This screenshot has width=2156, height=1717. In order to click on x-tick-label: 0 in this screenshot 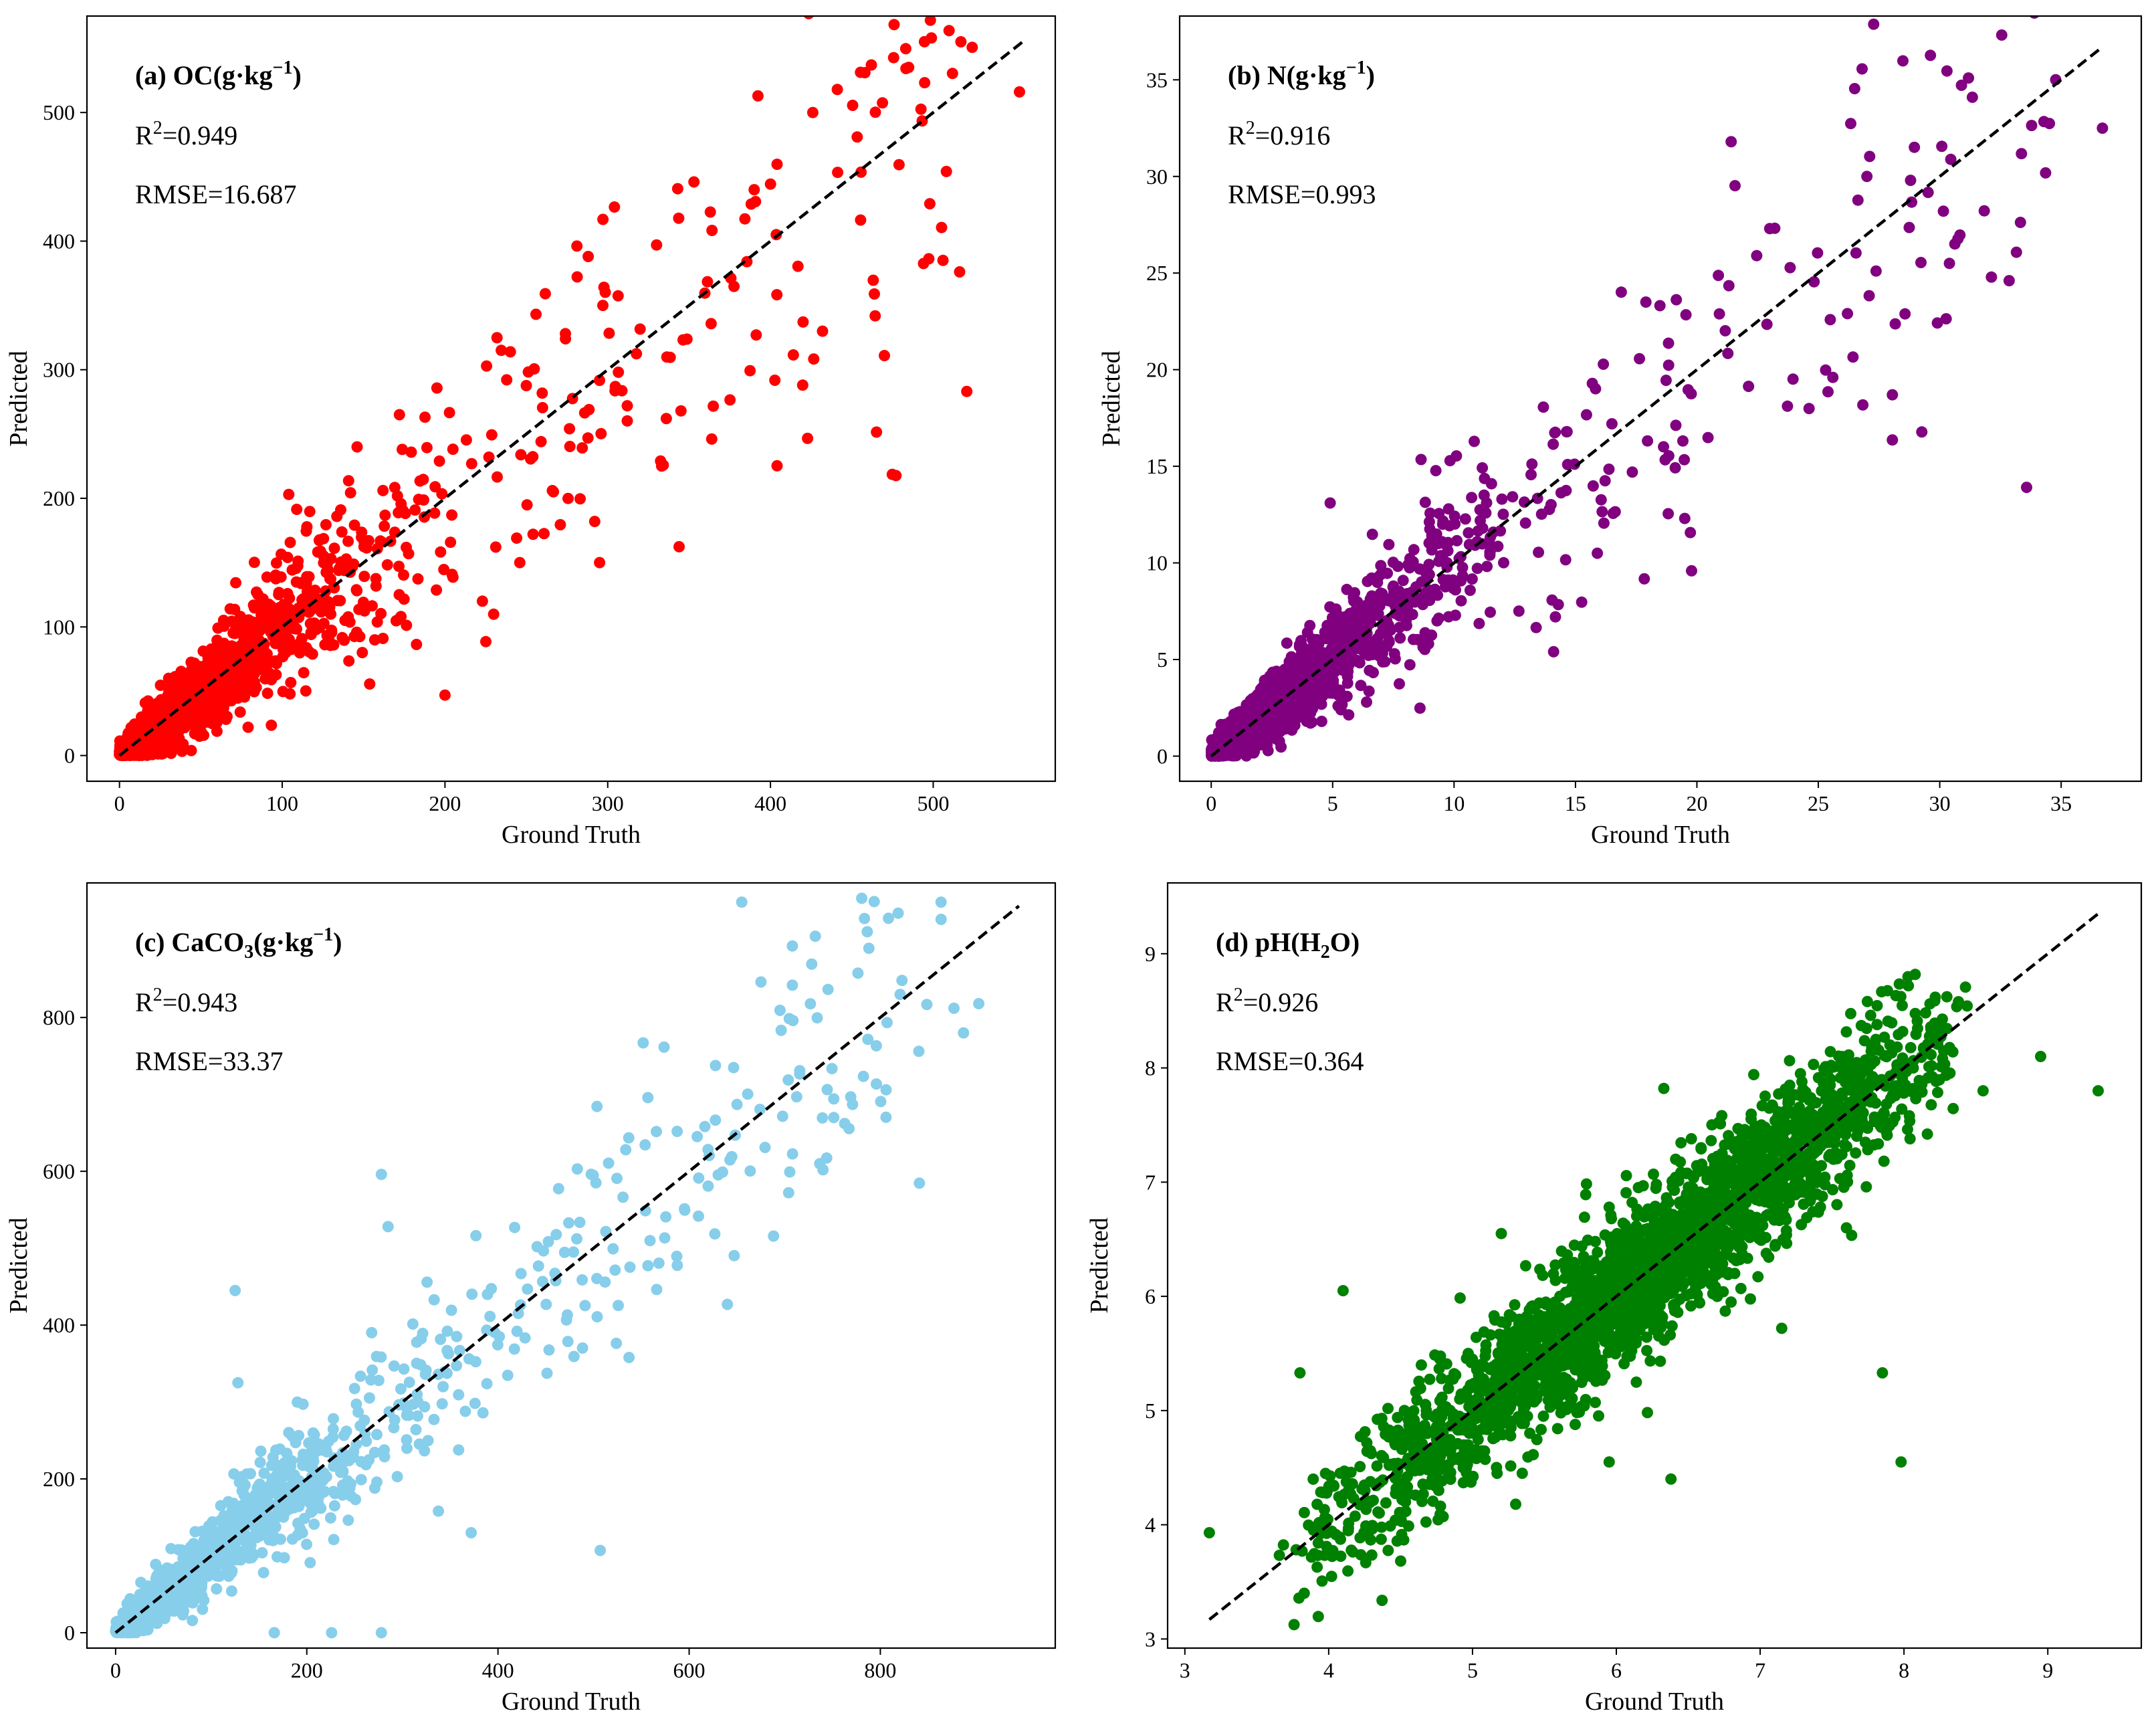, I will do `click(1211, 803)`.